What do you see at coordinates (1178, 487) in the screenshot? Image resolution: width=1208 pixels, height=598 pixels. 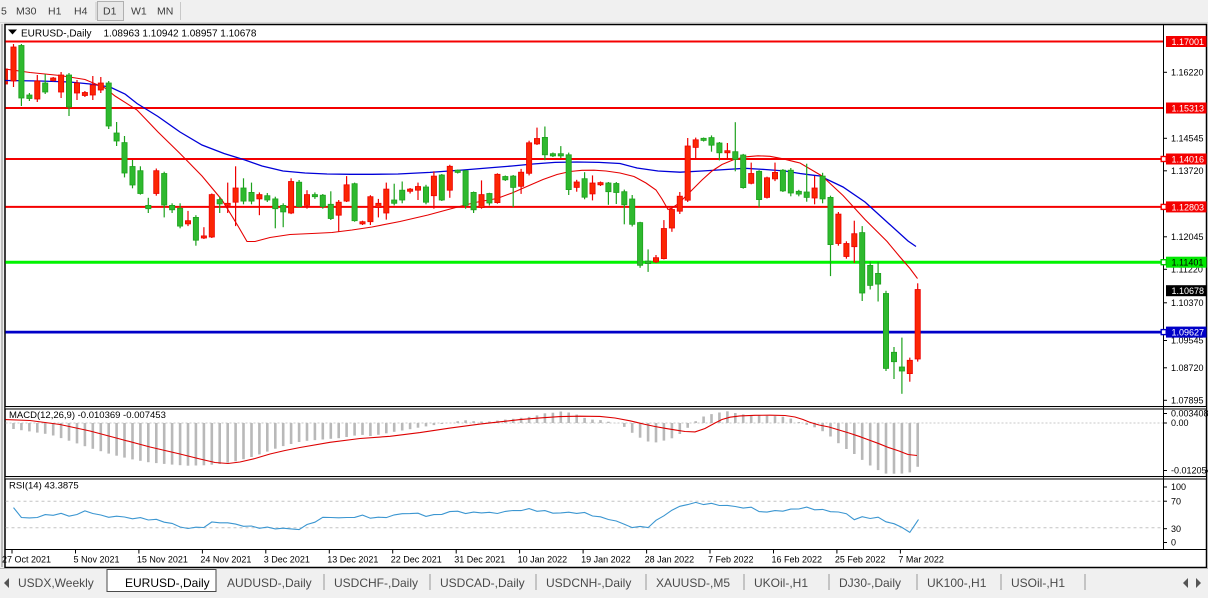 I see `svg-text: 100` at bounding box center [1178, 487].